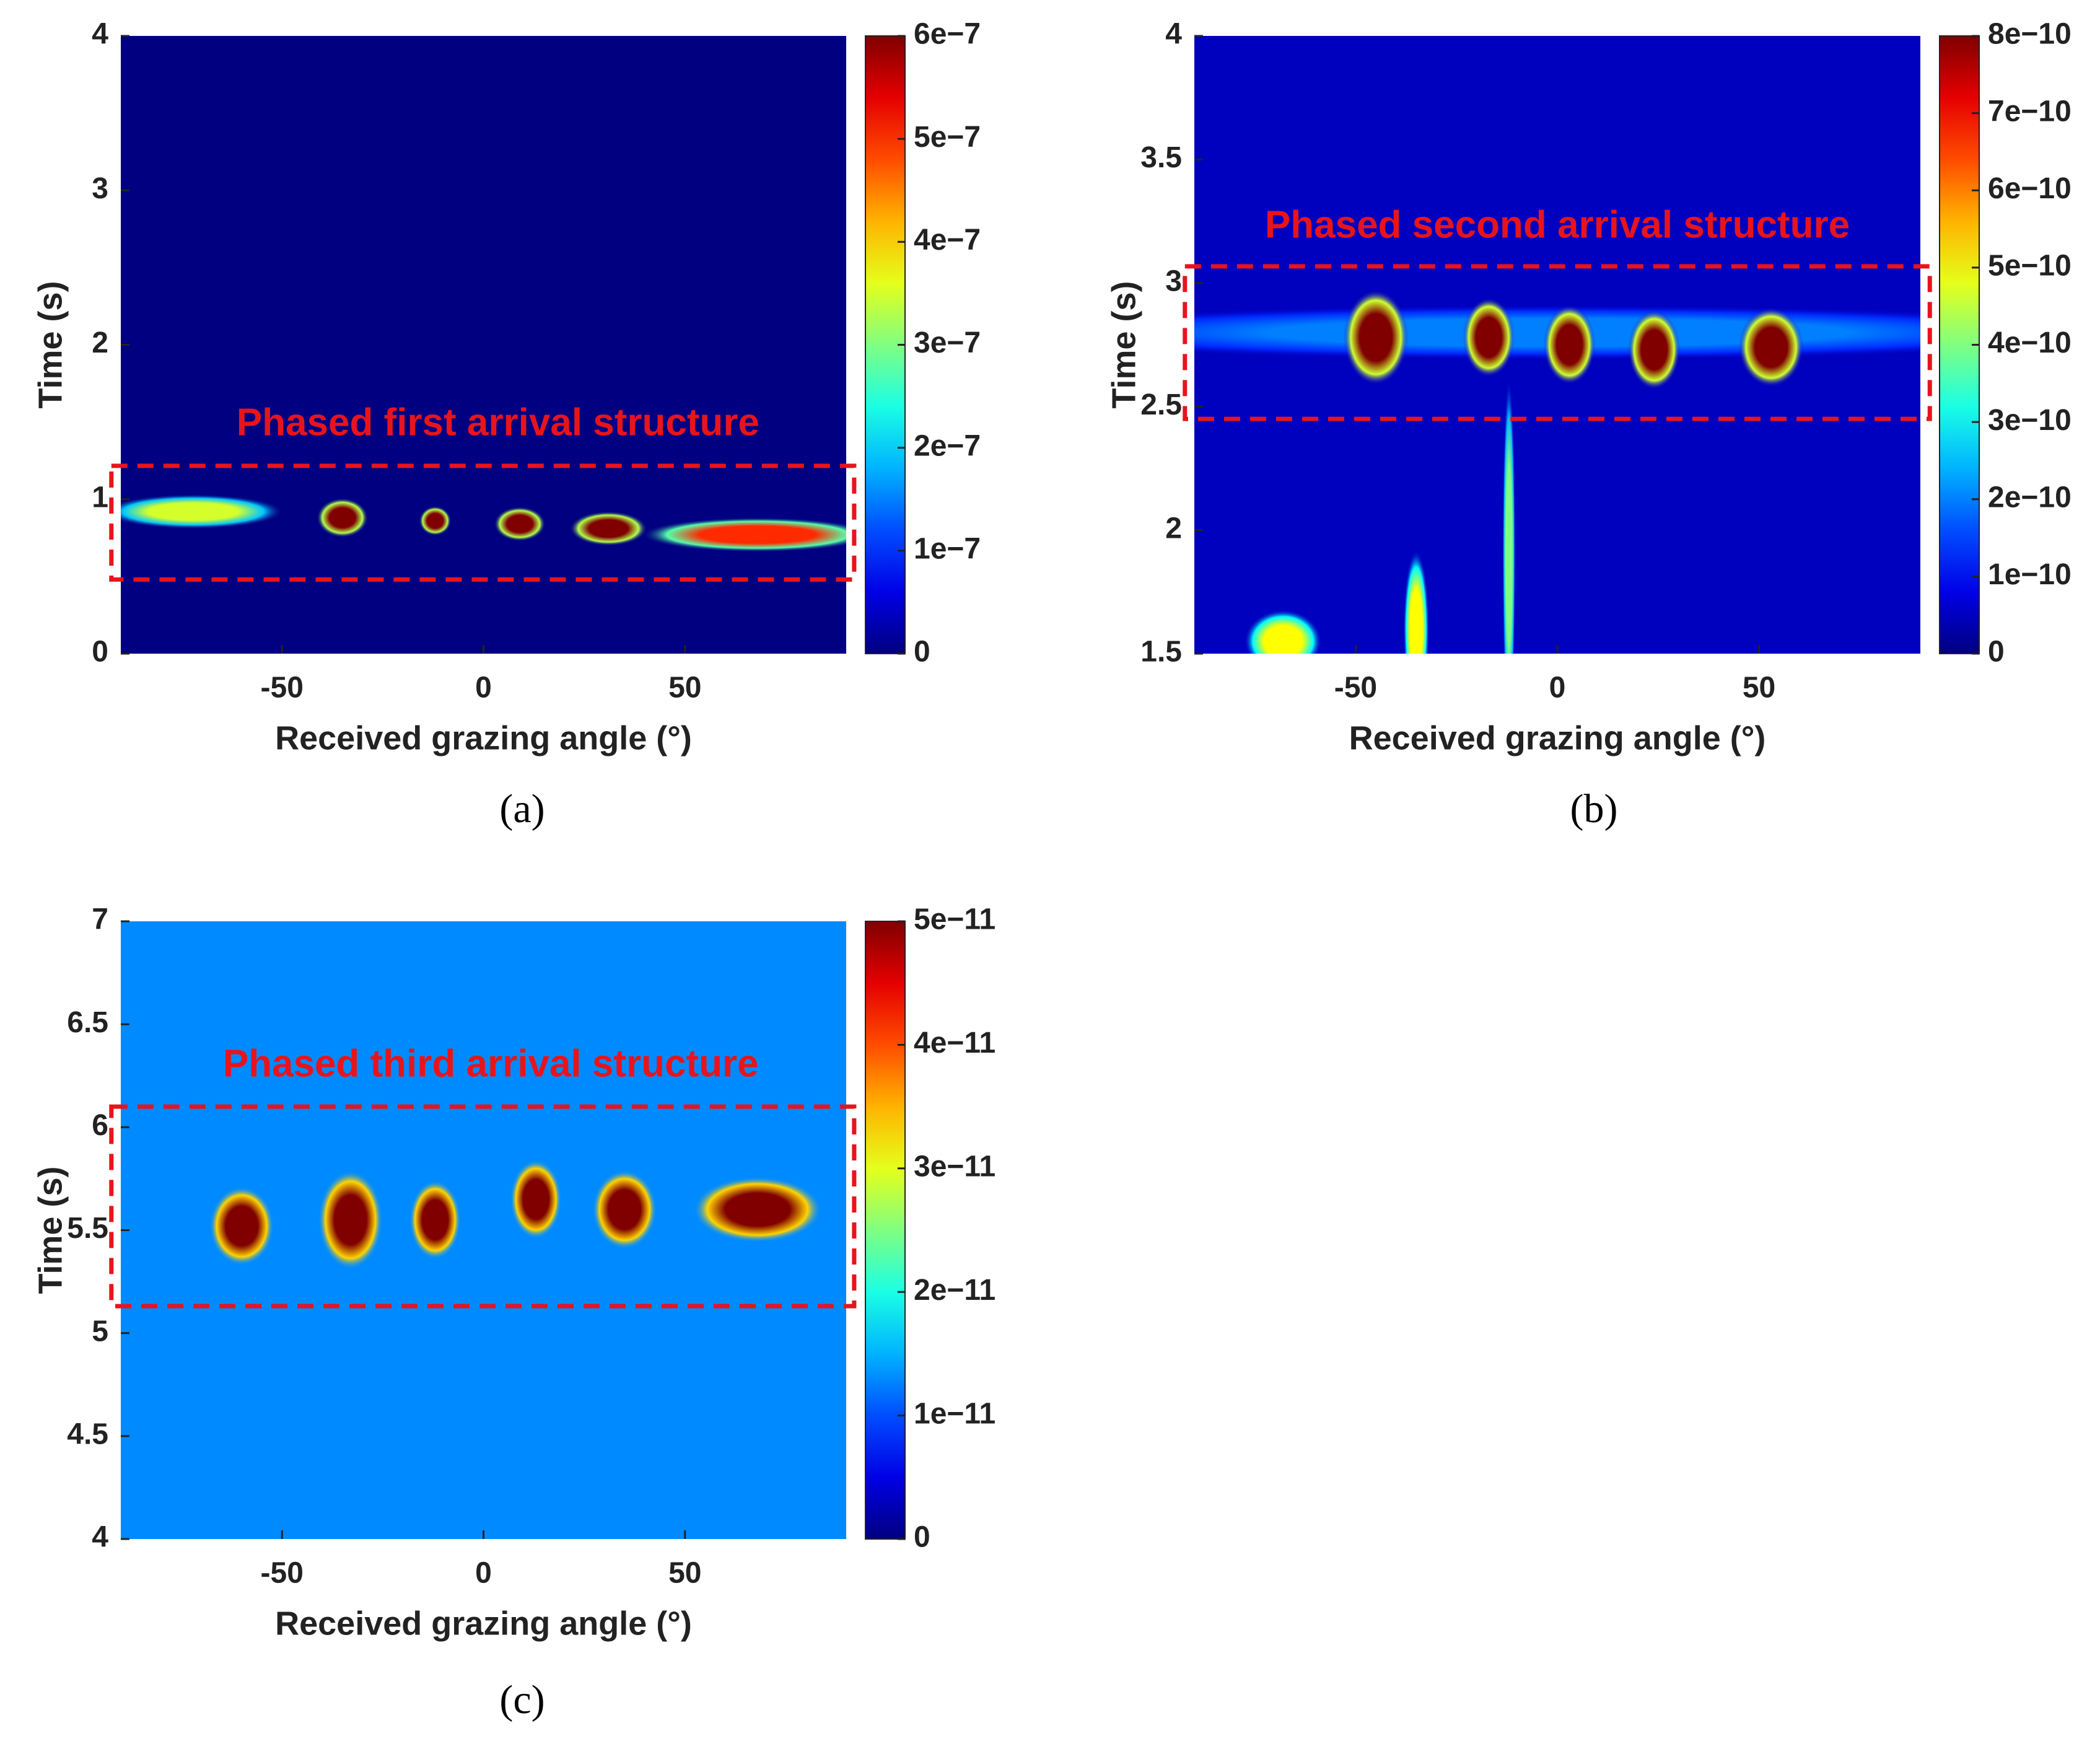 This screenshot has width=2100, height=1741. What do you see at coordinates (87, 1023) in the screenshot?
I see `y-tick-label: 6.5` at bounding box center [87, 1023].